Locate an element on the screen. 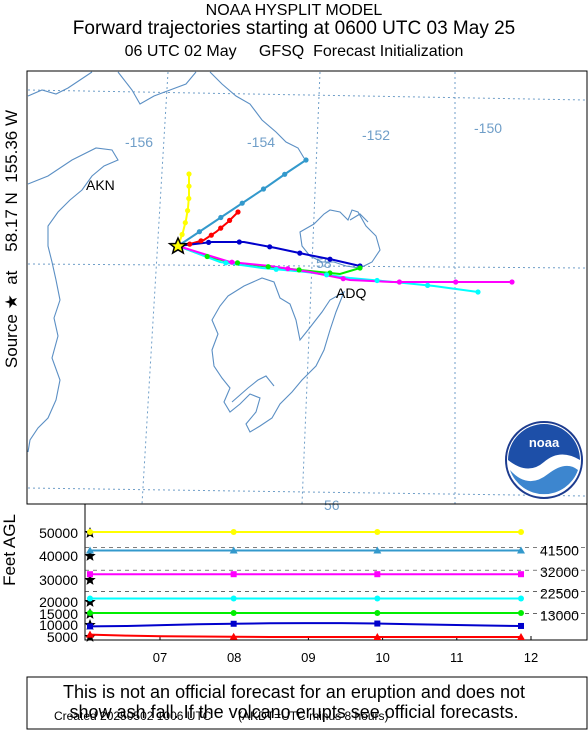  lon-label: -156 is located at coordinates (139, 142).